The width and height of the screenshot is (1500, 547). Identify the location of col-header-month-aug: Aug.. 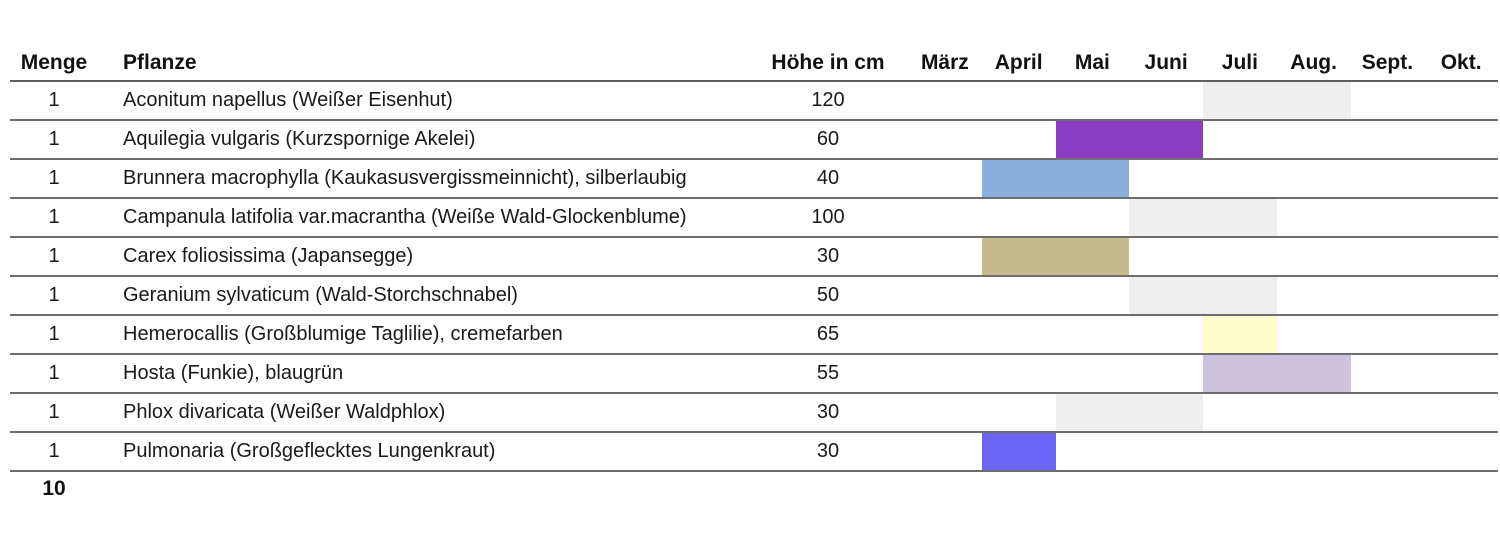
(1313, 62).